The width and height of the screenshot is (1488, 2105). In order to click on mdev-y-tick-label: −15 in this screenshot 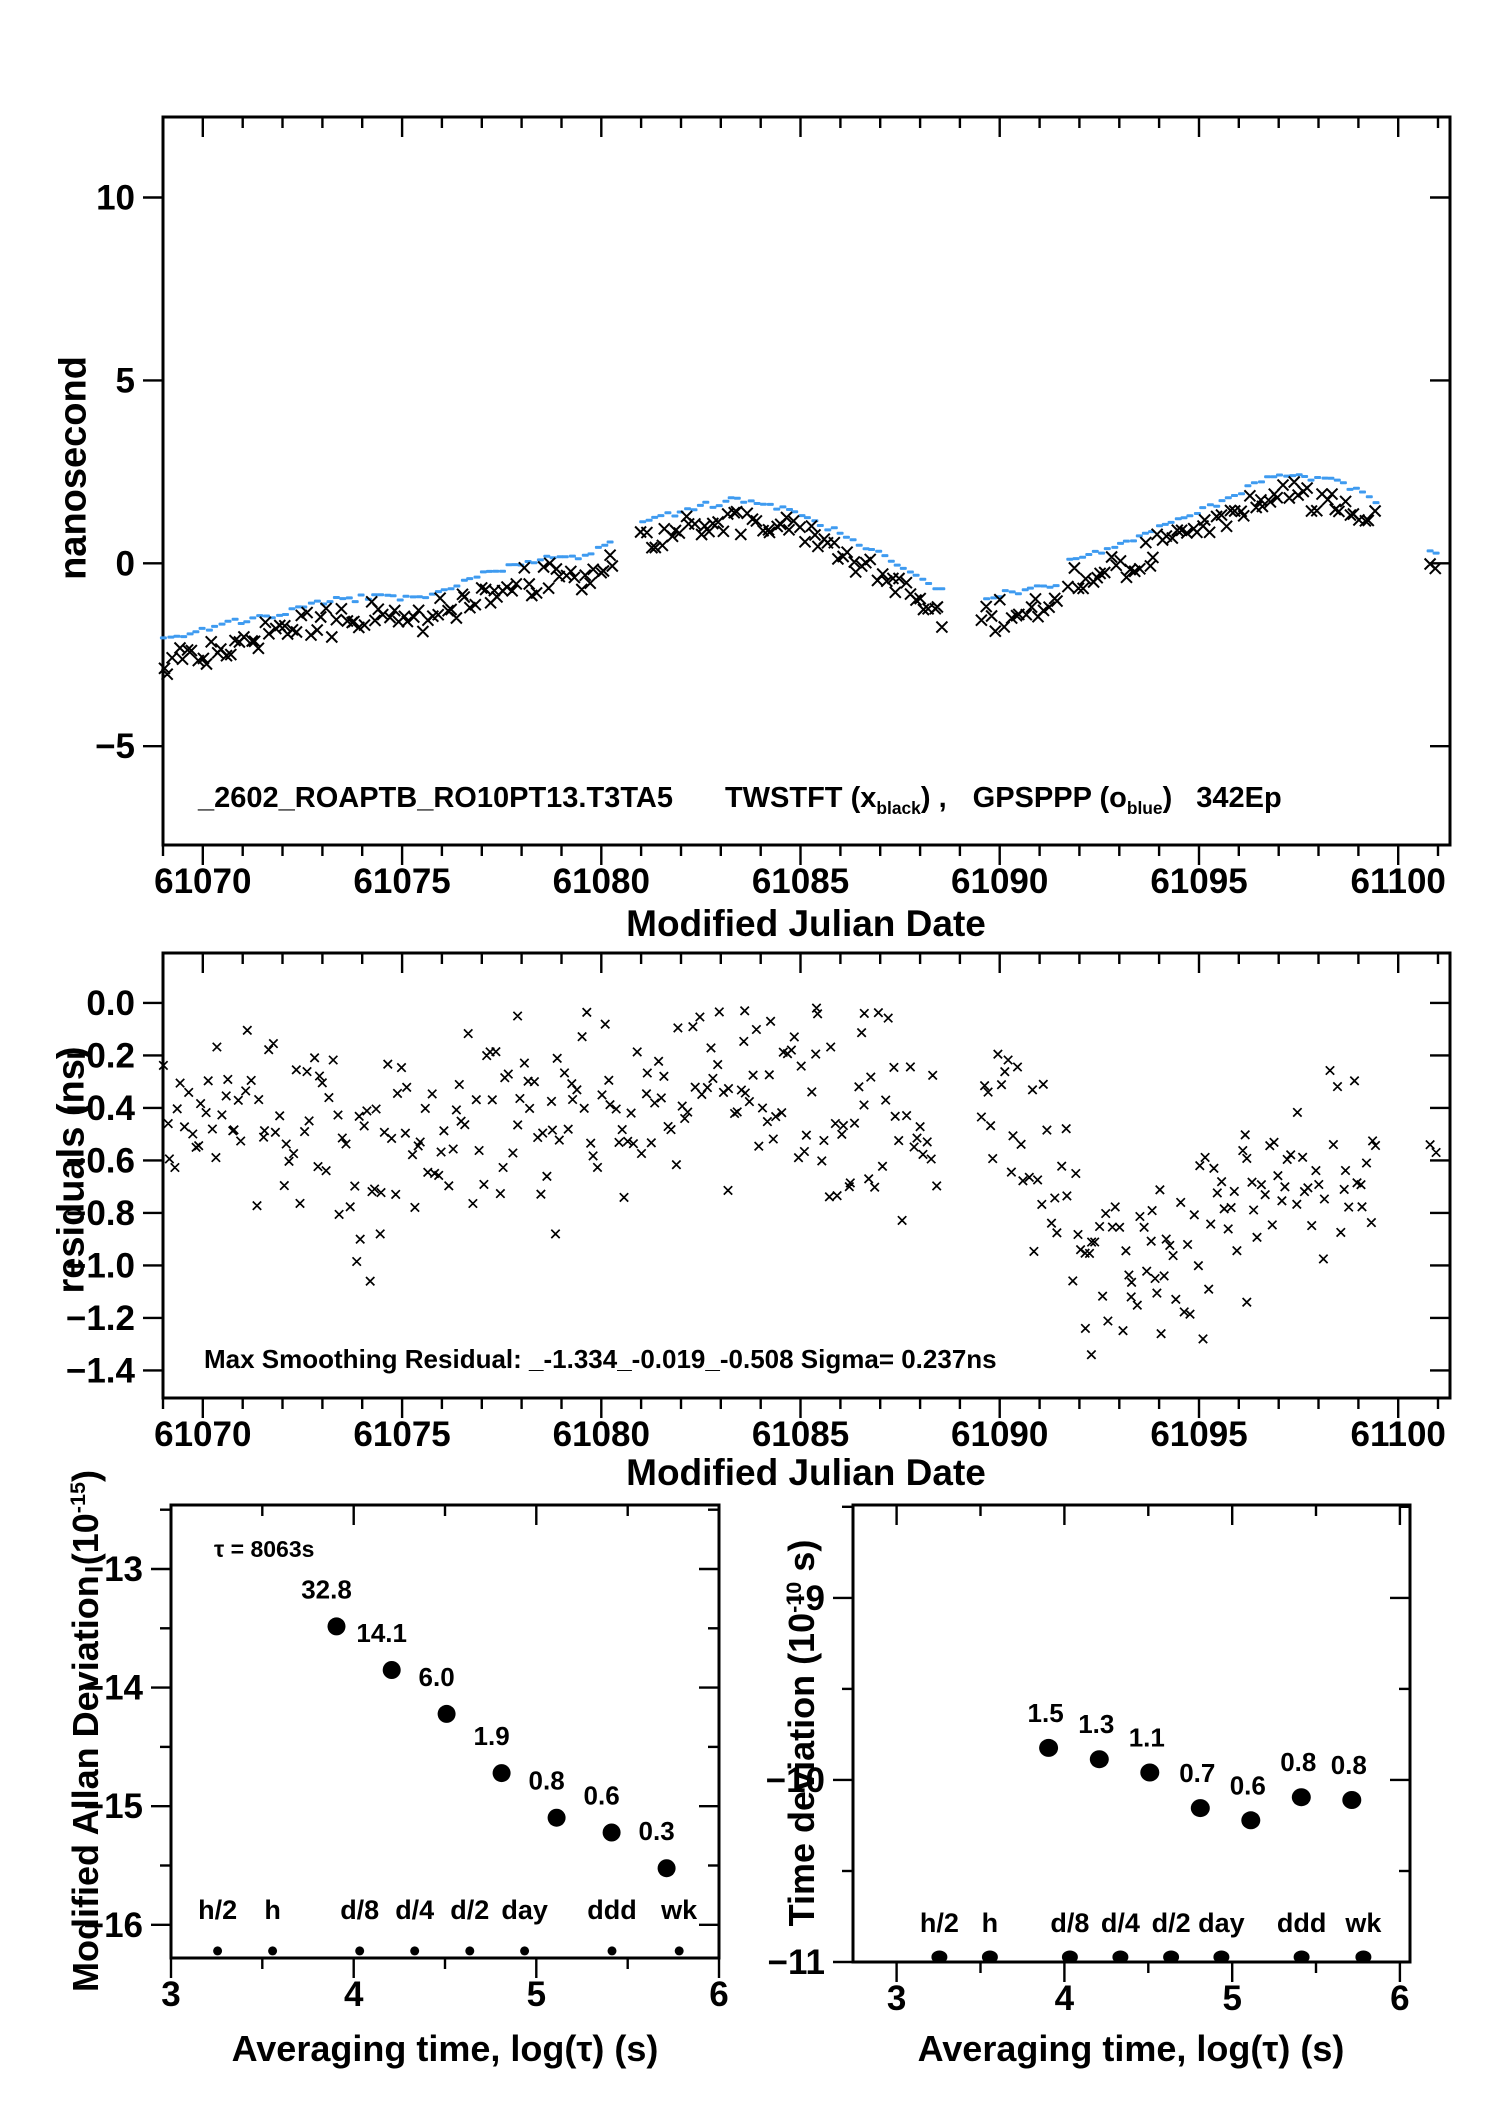, I will do `click(113, 1806)`.